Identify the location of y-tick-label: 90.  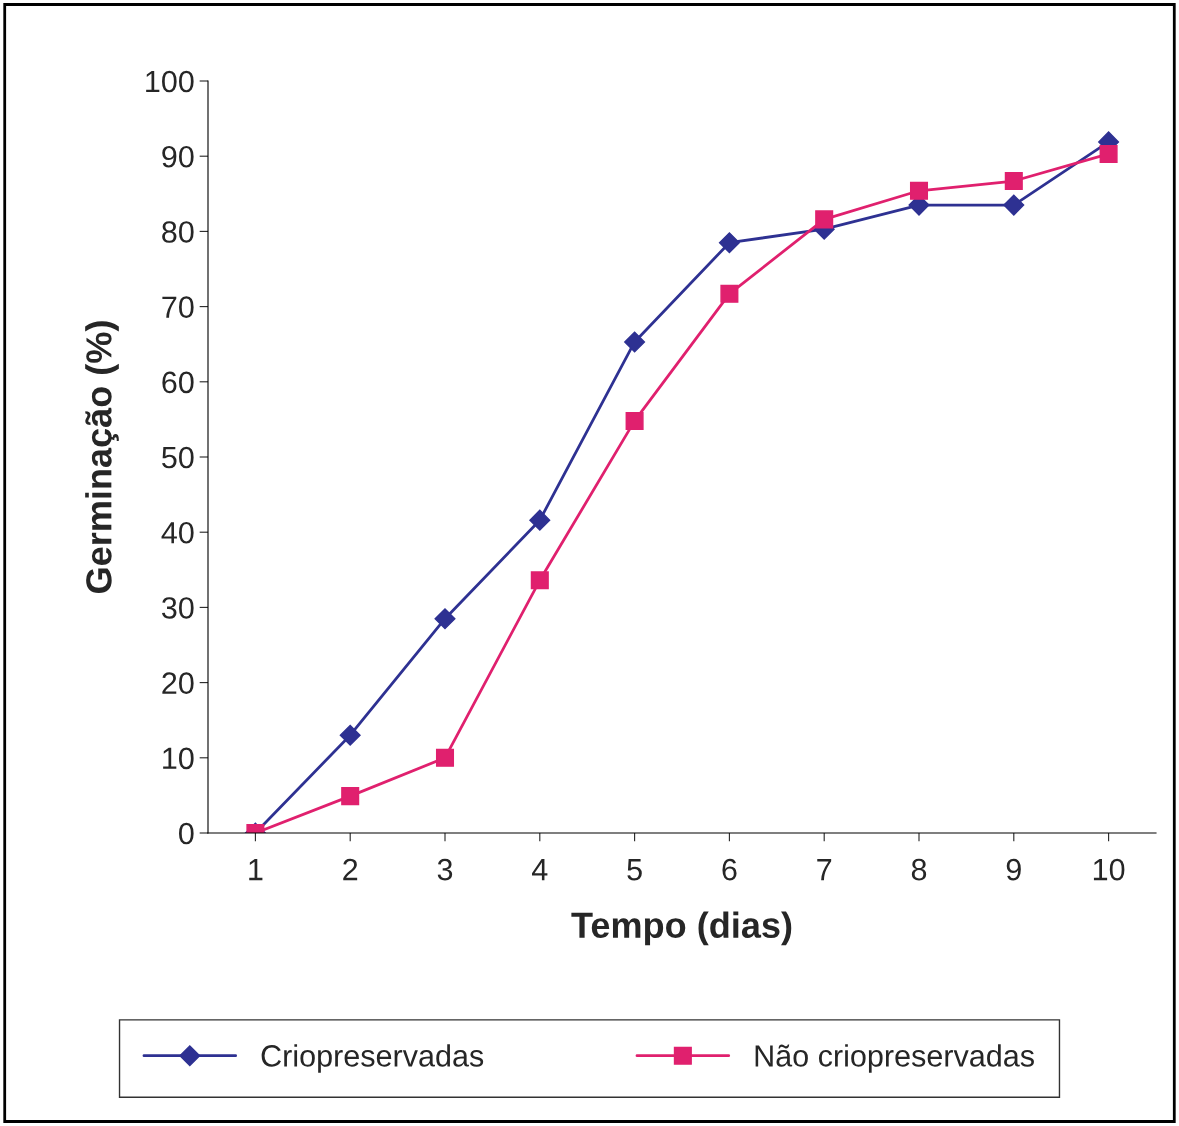
(178, 156).